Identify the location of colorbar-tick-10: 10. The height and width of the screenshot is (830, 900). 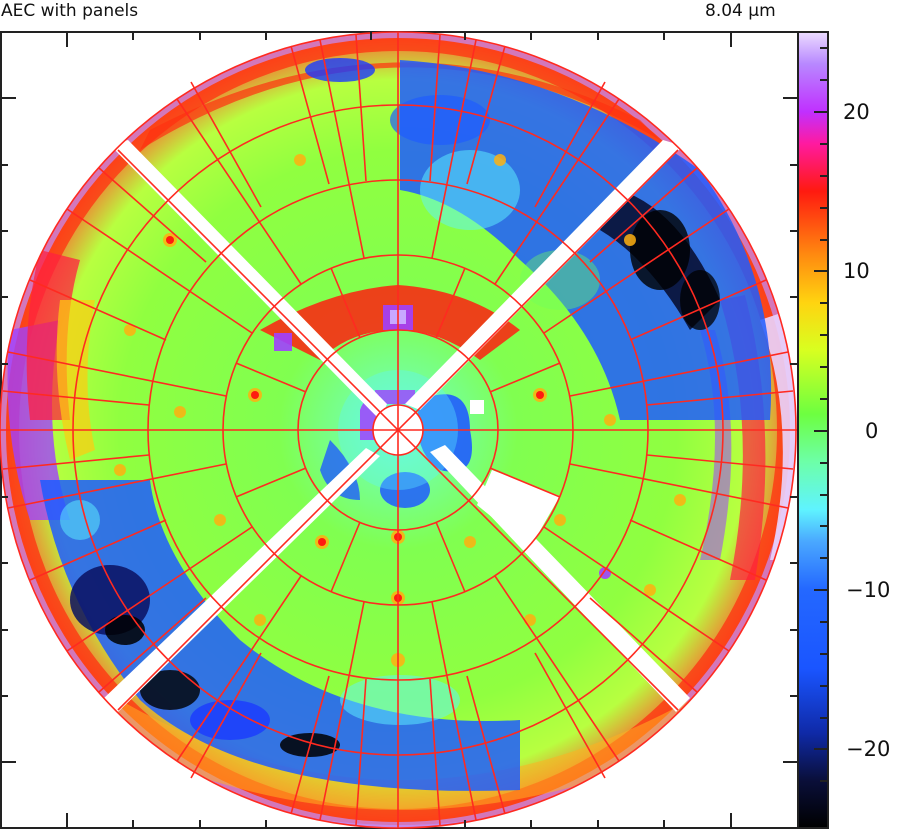
(856, 271).